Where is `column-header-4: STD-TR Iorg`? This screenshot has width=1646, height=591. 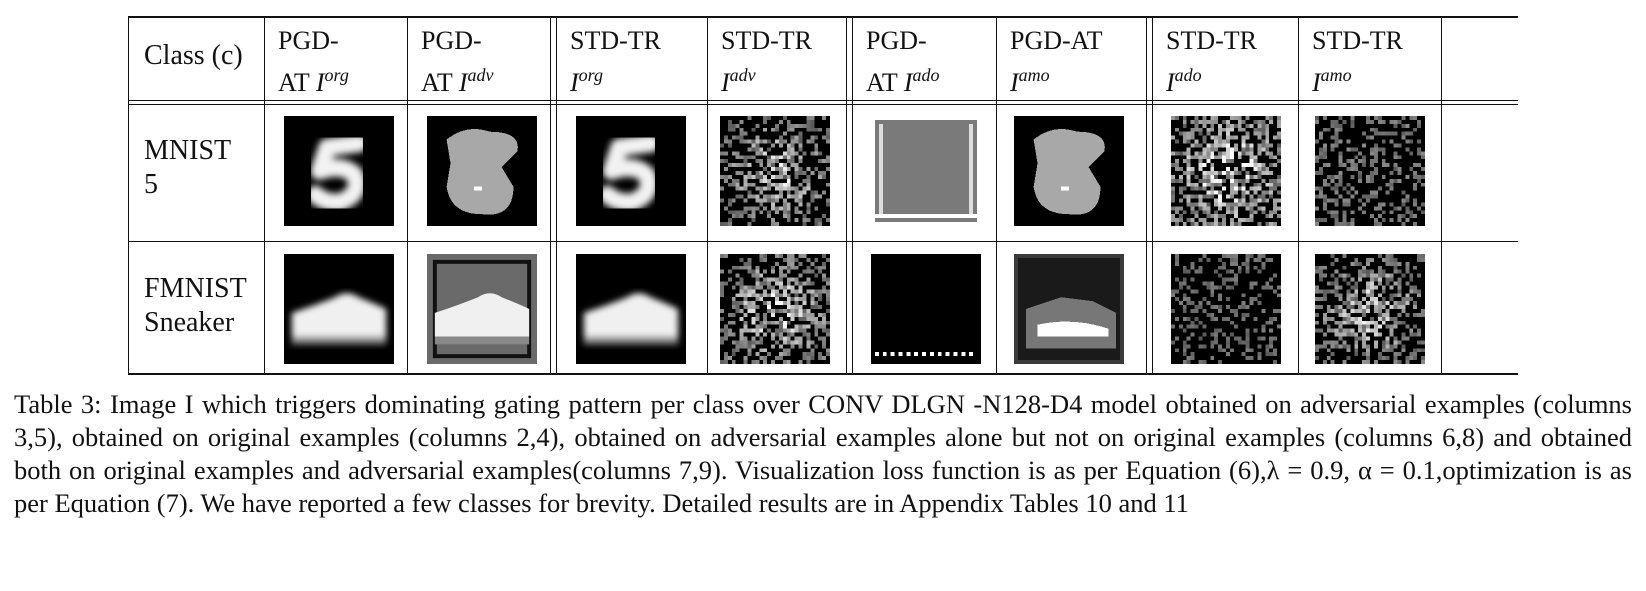 column-header-4: STD-TR Iorg is located at coordinates (615, 62).